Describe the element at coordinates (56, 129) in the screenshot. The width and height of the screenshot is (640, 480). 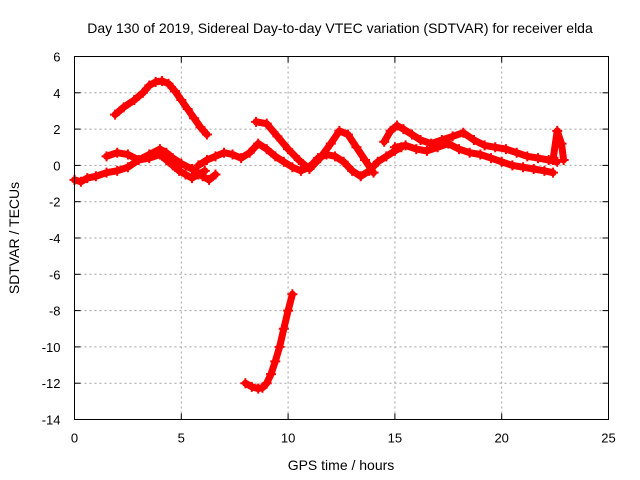
I see `y-tick-label: 2` at that location.